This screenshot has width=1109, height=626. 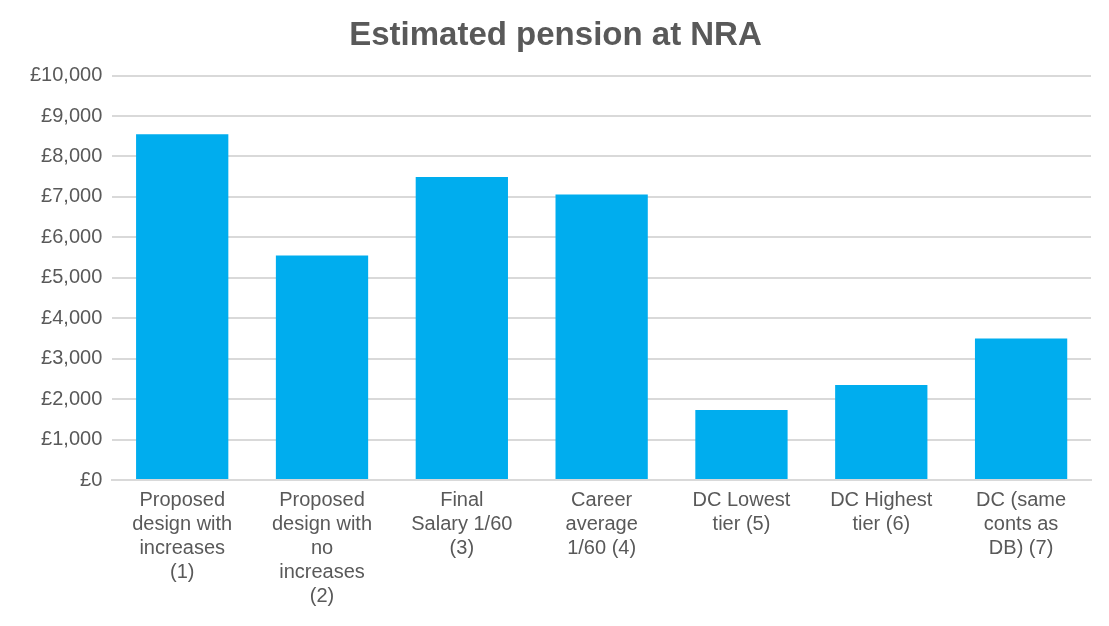 I want to click on y-tick-label: £7,000, so click(x=72, y=195).